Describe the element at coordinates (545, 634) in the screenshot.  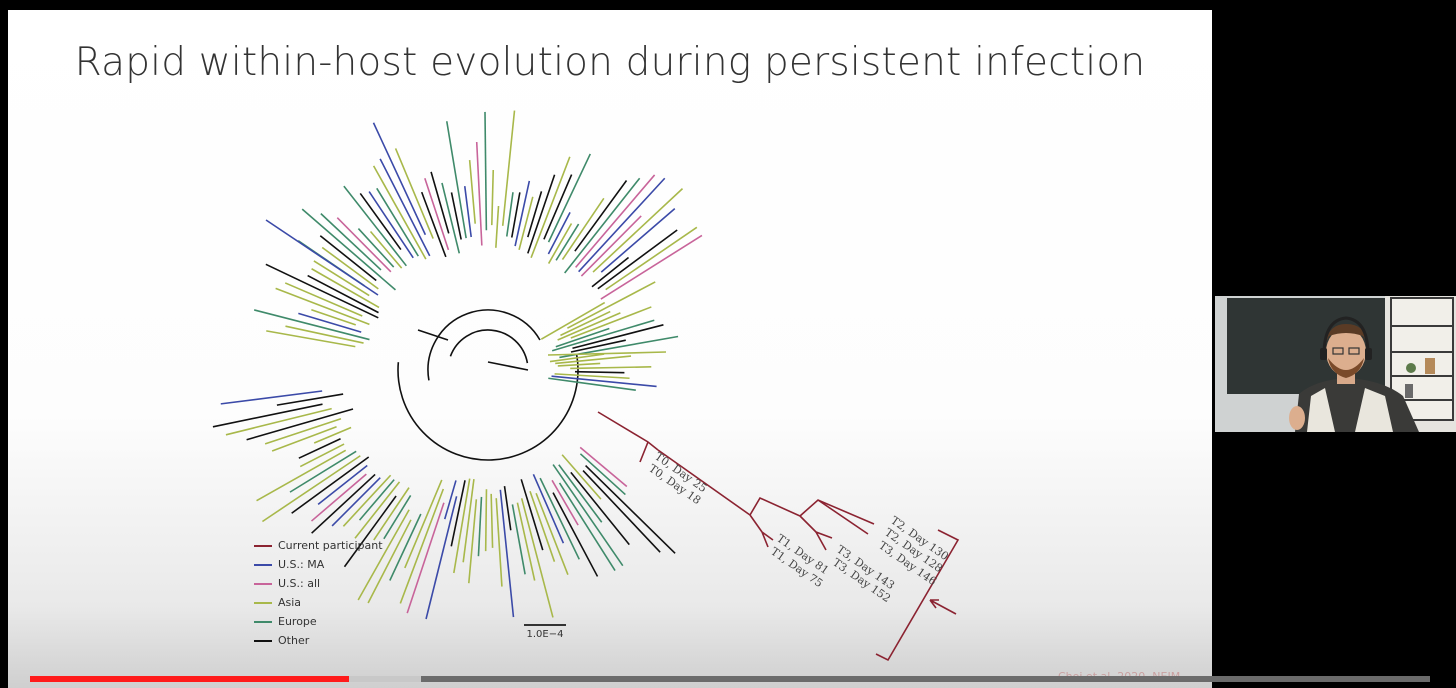
I see `scale-label: 1.0E−4` at that location.